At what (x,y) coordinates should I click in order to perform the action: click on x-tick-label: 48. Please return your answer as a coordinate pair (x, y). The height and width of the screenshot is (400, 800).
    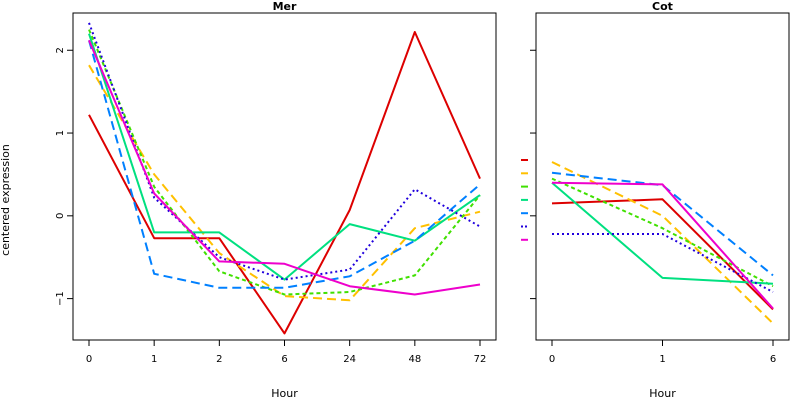
    Looking at the image, I should click on (414, 359).